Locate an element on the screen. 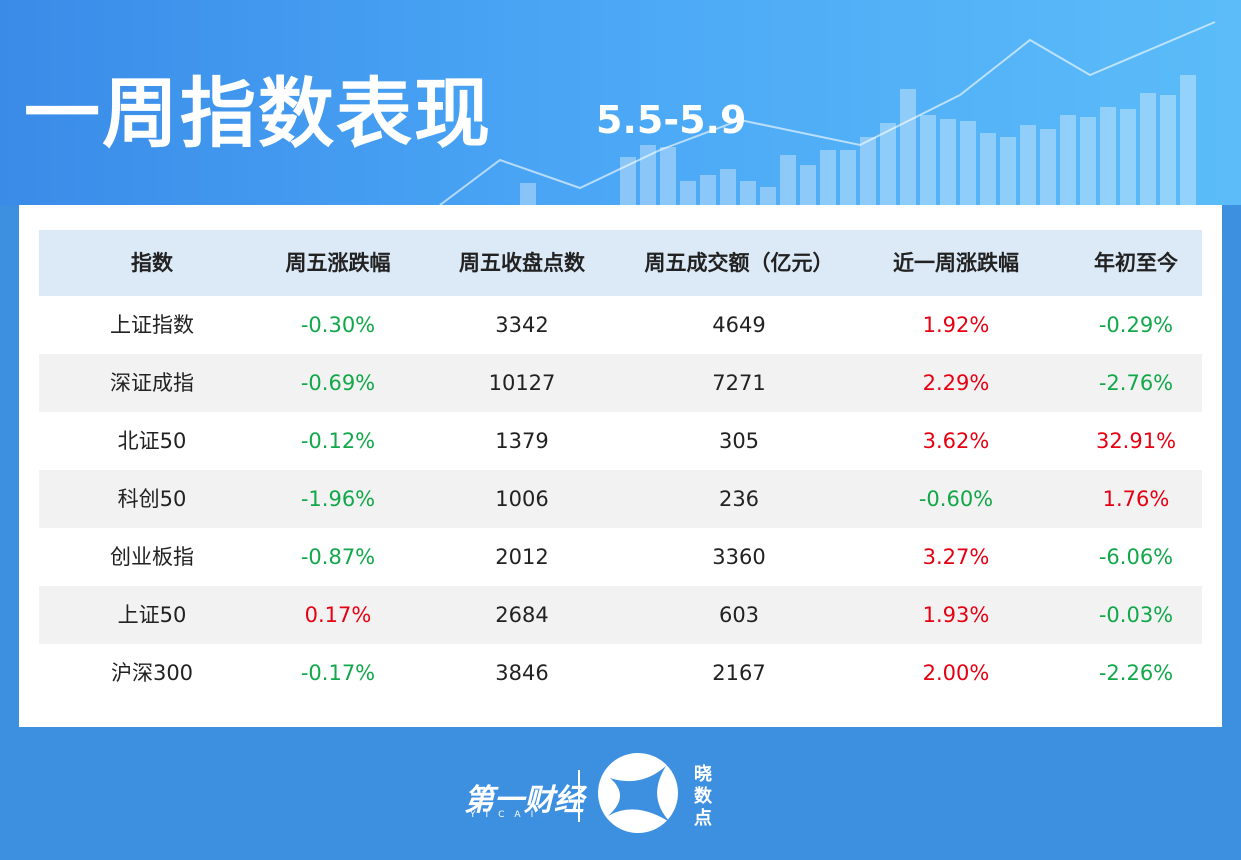 The height and width of the screenshot is (860, 1241). table-row: 沪深300 -0.17% 3846 2167 2.00% -2.26% is located at coordinates (620, 673).